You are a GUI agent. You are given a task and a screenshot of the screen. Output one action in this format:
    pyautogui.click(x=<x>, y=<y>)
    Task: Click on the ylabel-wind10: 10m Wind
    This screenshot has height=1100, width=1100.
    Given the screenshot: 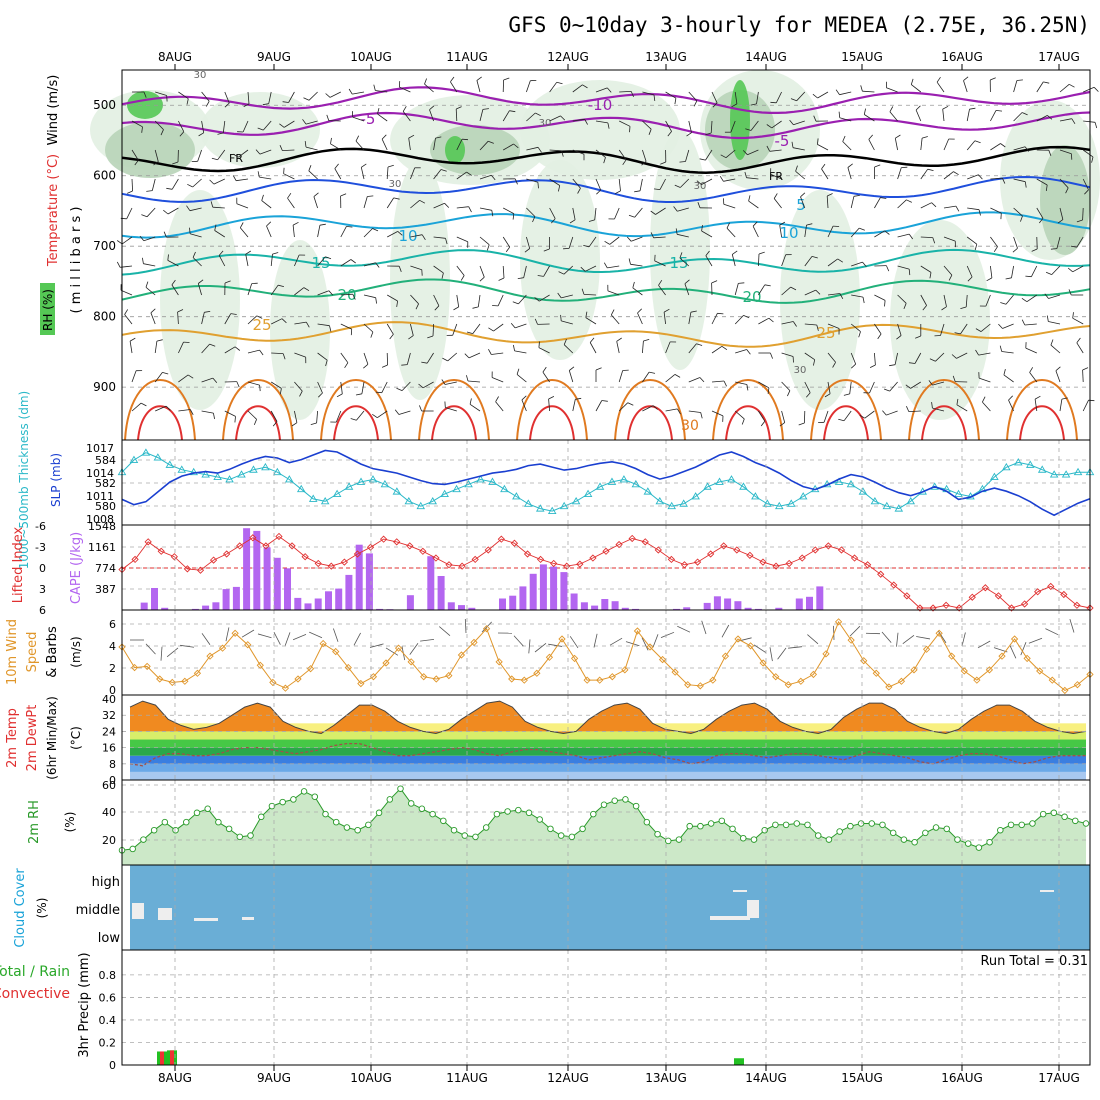 What is the action you would take?
    pyautogui.click(x=12, y=652)
    